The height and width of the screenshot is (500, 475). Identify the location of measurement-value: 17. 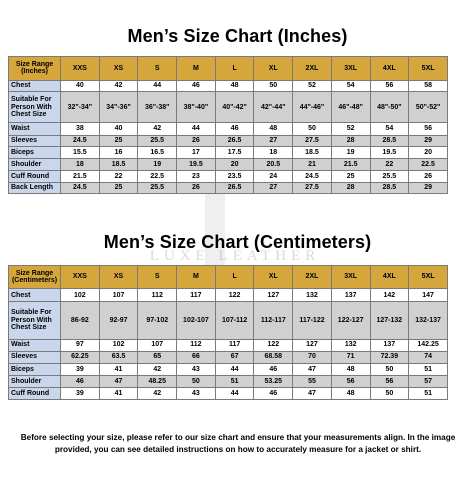
(196, 152).